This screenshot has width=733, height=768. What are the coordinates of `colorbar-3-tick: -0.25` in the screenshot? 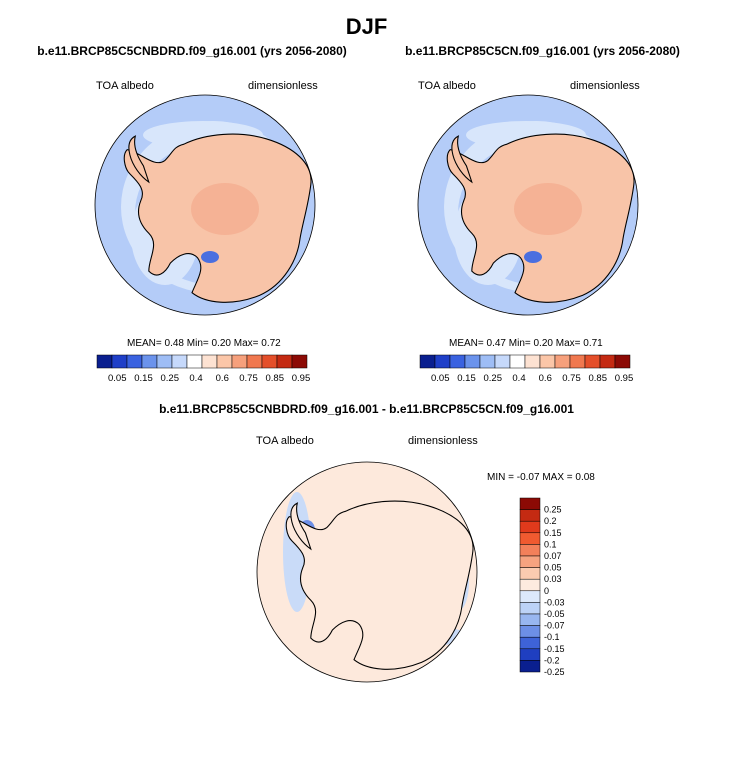 It's located at (554, 672).